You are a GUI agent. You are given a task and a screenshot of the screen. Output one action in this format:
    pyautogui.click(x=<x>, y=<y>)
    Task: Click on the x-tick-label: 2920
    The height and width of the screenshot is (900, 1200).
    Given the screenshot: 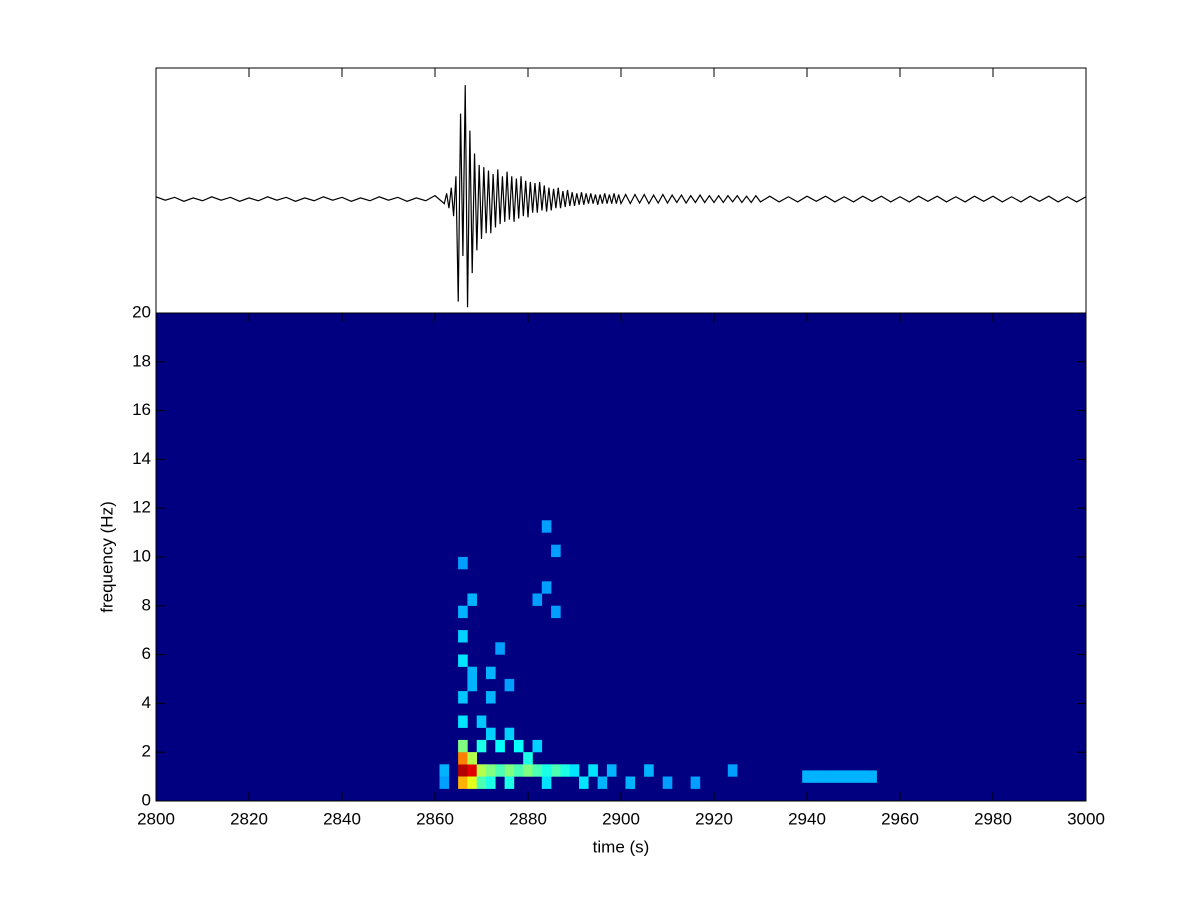 What is the action you would take?
    pyautogui.click(x=714, y=818)
    